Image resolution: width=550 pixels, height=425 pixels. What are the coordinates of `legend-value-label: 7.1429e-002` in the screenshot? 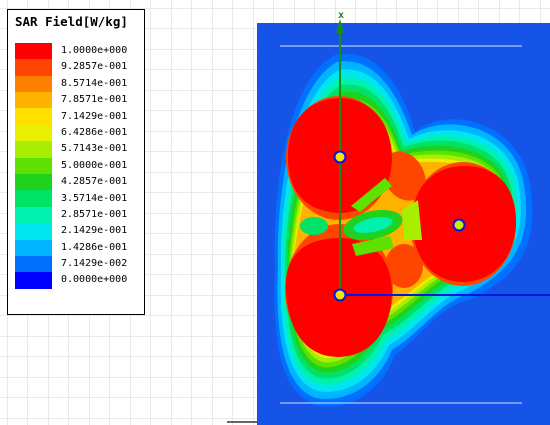 It's located at (94, 264).